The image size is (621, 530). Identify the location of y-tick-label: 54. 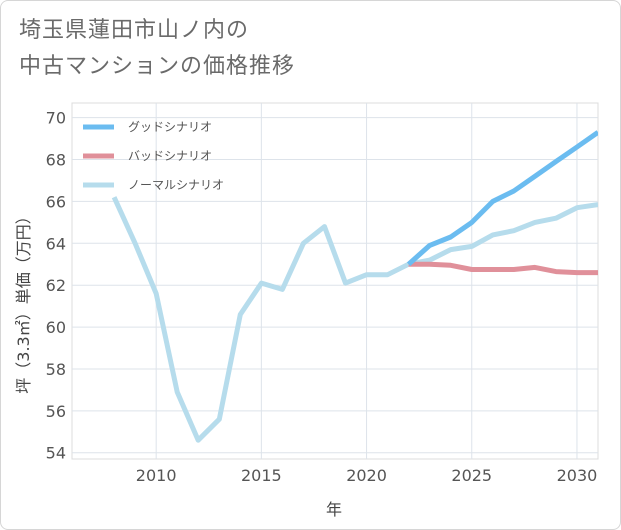
(56, 453).